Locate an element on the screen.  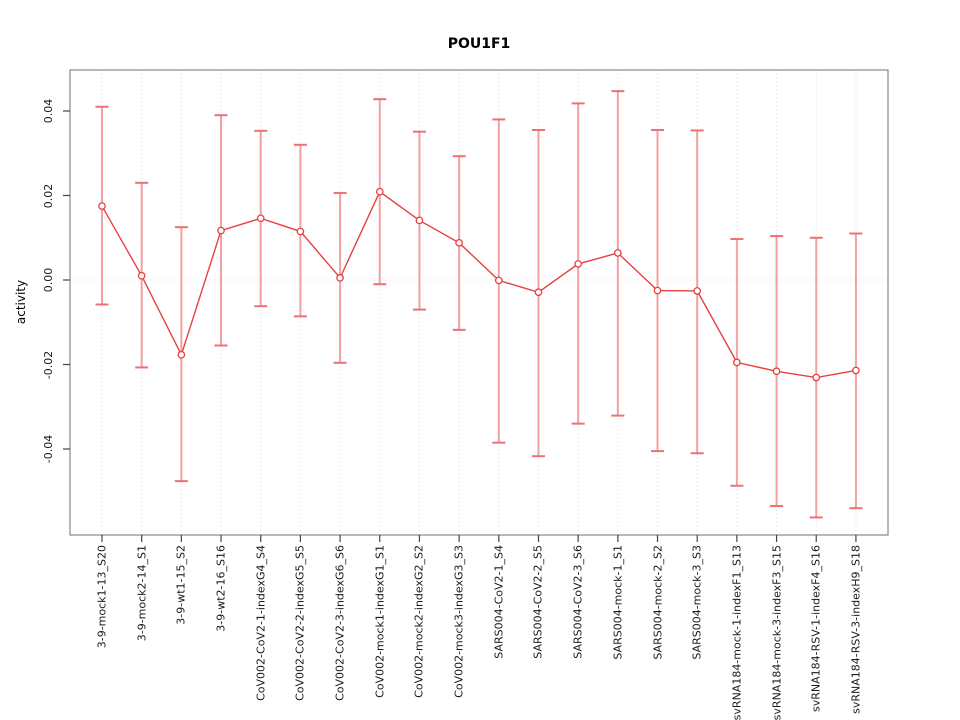
x-category-label: 3-9-wt1-15_S2 is located at coordinates (181, 585).